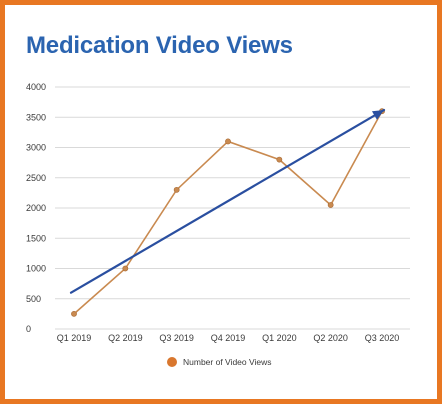 The width and height of the screenshot is (442, 404). Describe the element at coordinates (125, 338) in the screenshot. I see `x-tick-label: Q2 2019` at that location.